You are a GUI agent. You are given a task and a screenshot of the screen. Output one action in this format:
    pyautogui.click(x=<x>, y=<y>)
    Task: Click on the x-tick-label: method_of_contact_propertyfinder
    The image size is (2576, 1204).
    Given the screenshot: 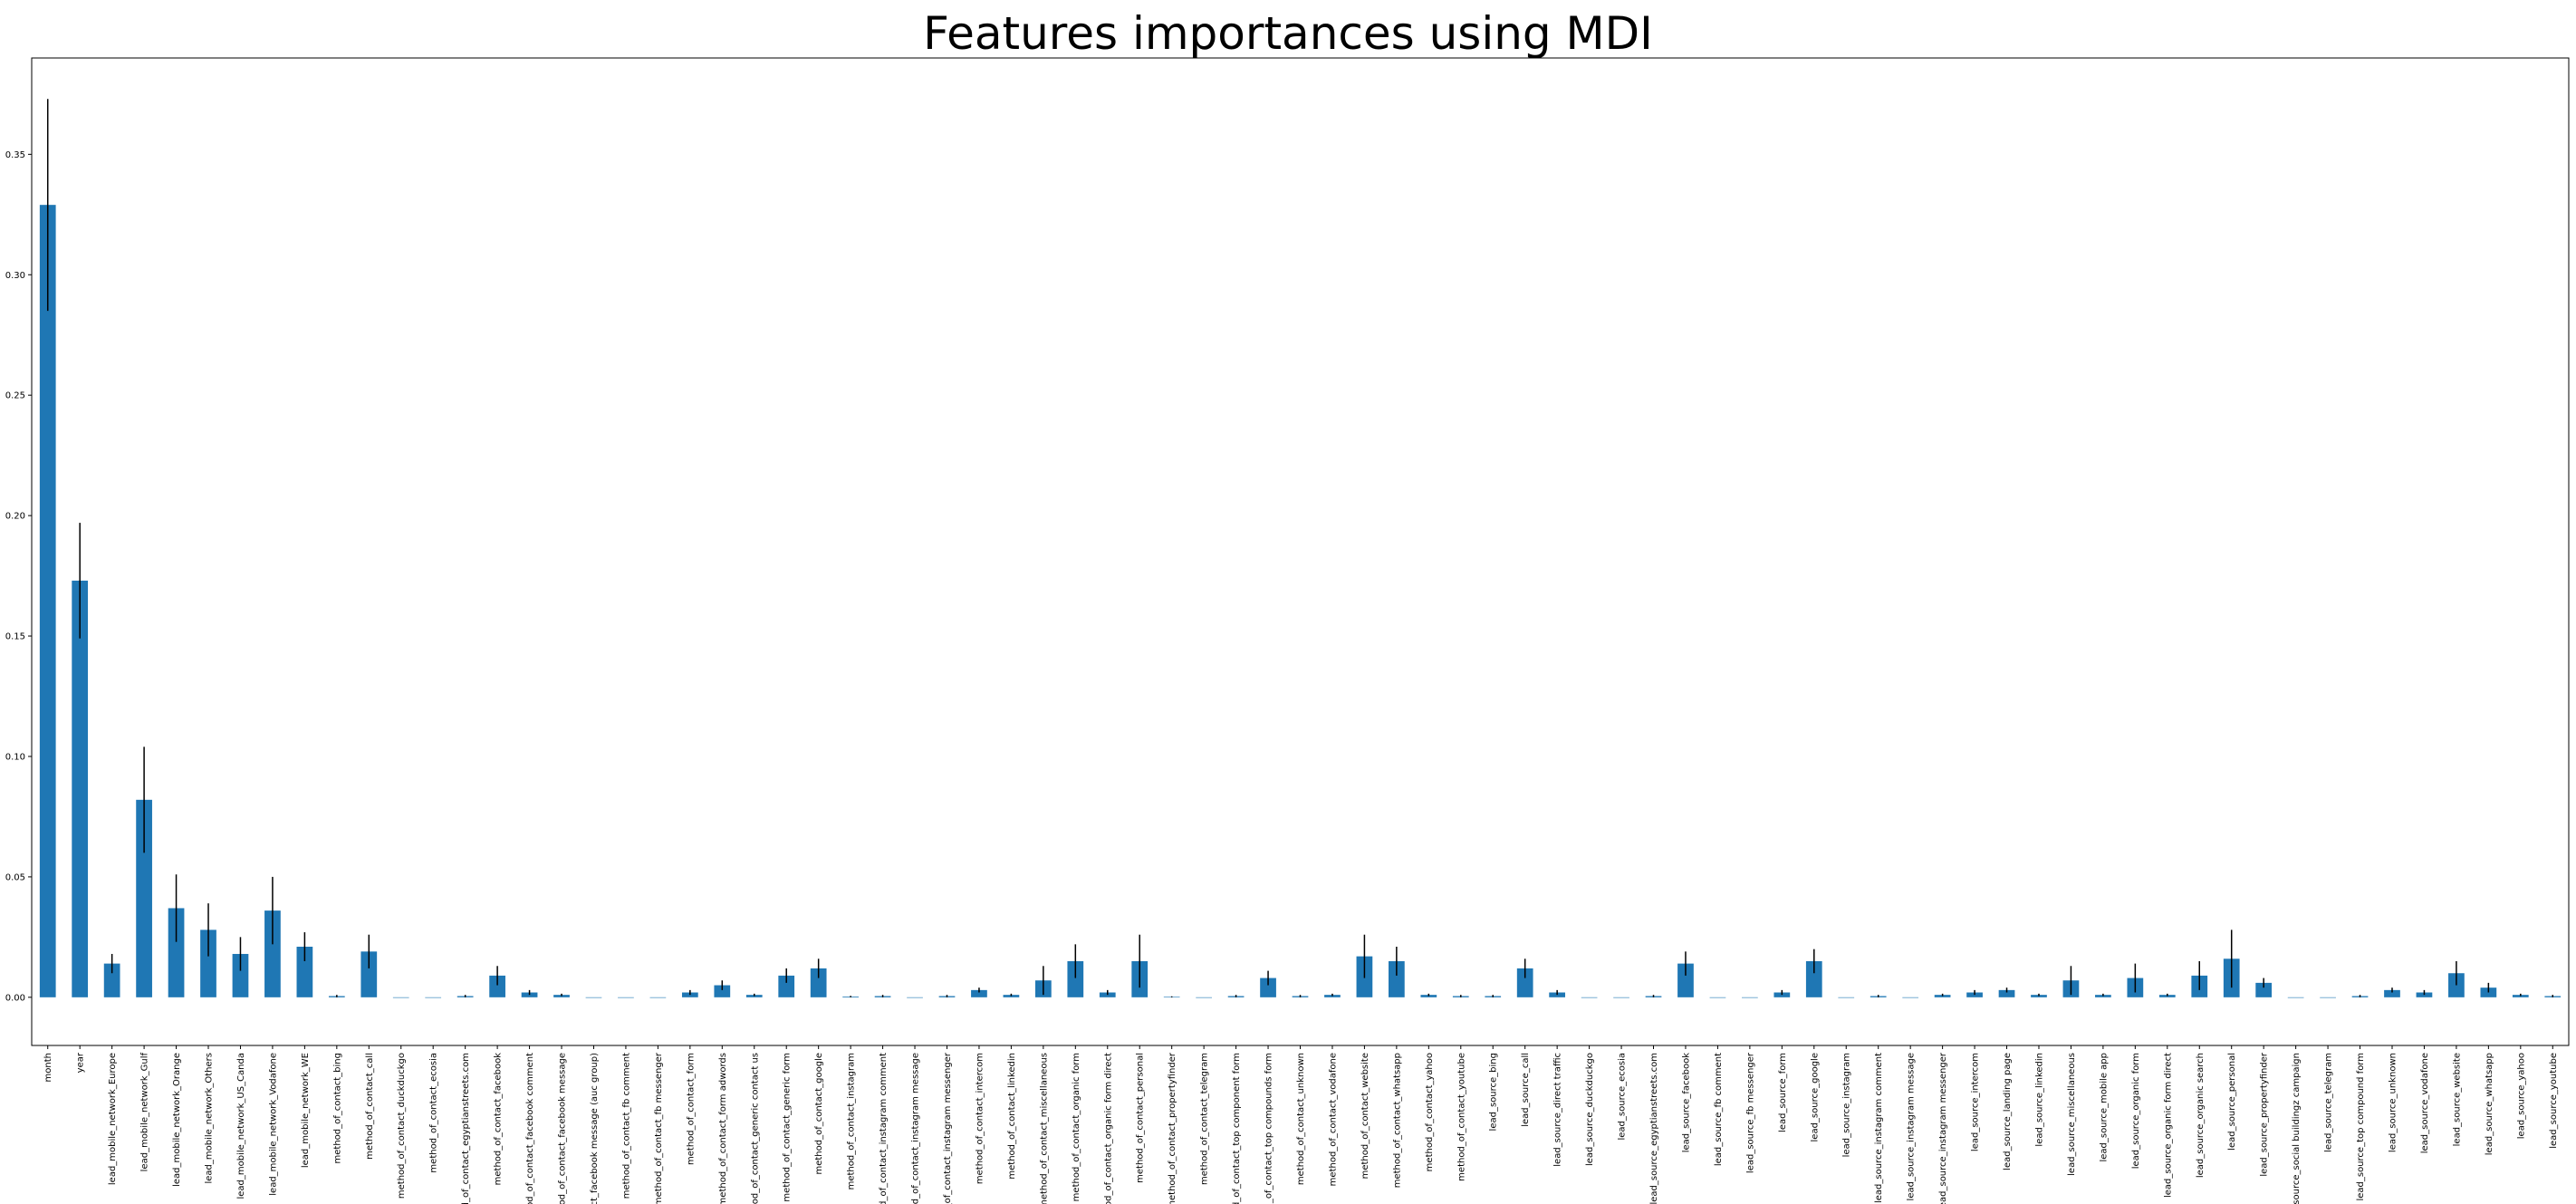 What is the action you would take?
    pyautogui.click(x=1172, y=1128)
    